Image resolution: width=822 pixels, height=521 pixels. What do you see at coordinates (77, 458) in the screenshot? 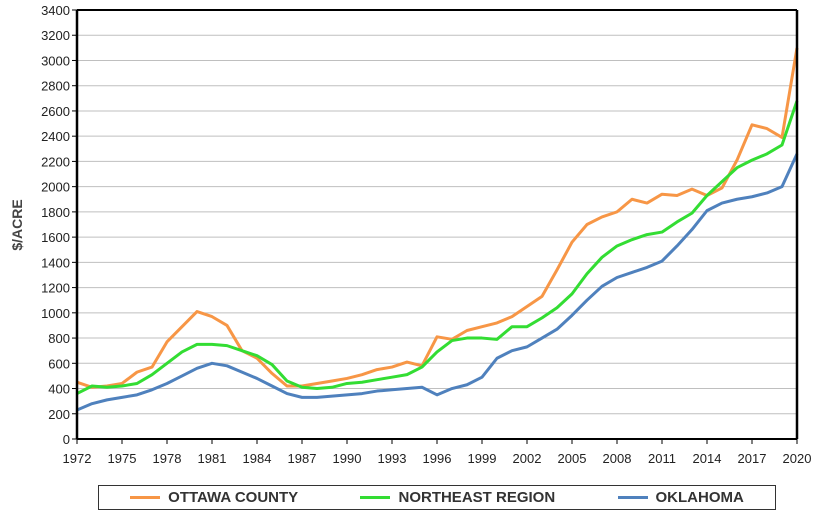
I see `x-tick-label: 1972` at bounding box center [77, 458].